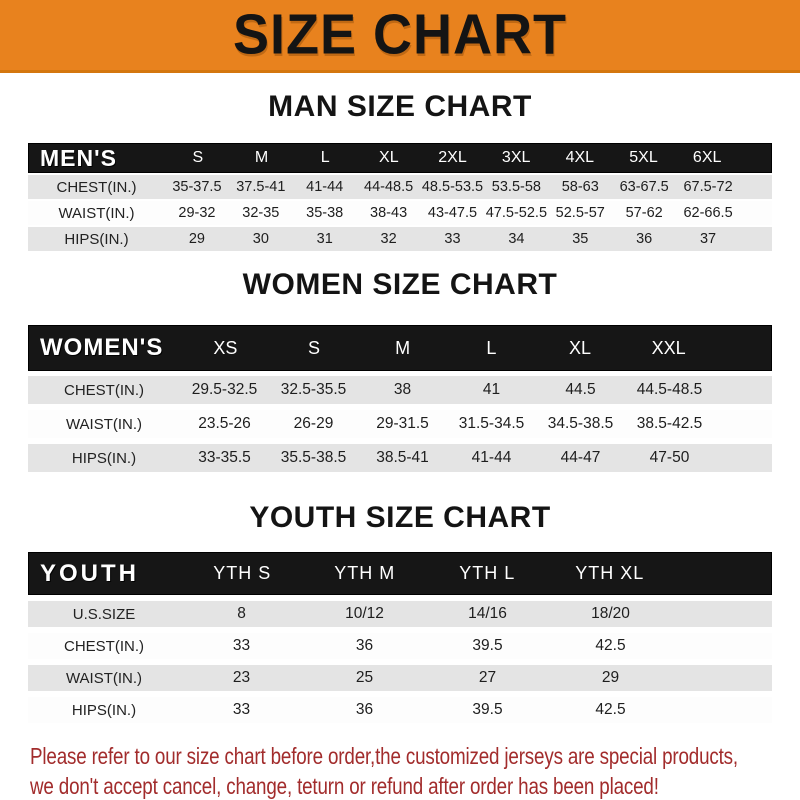 This screenshot has width=800, height=800. I want to click on men-column-header-8: 6XL, so click(707, 157).